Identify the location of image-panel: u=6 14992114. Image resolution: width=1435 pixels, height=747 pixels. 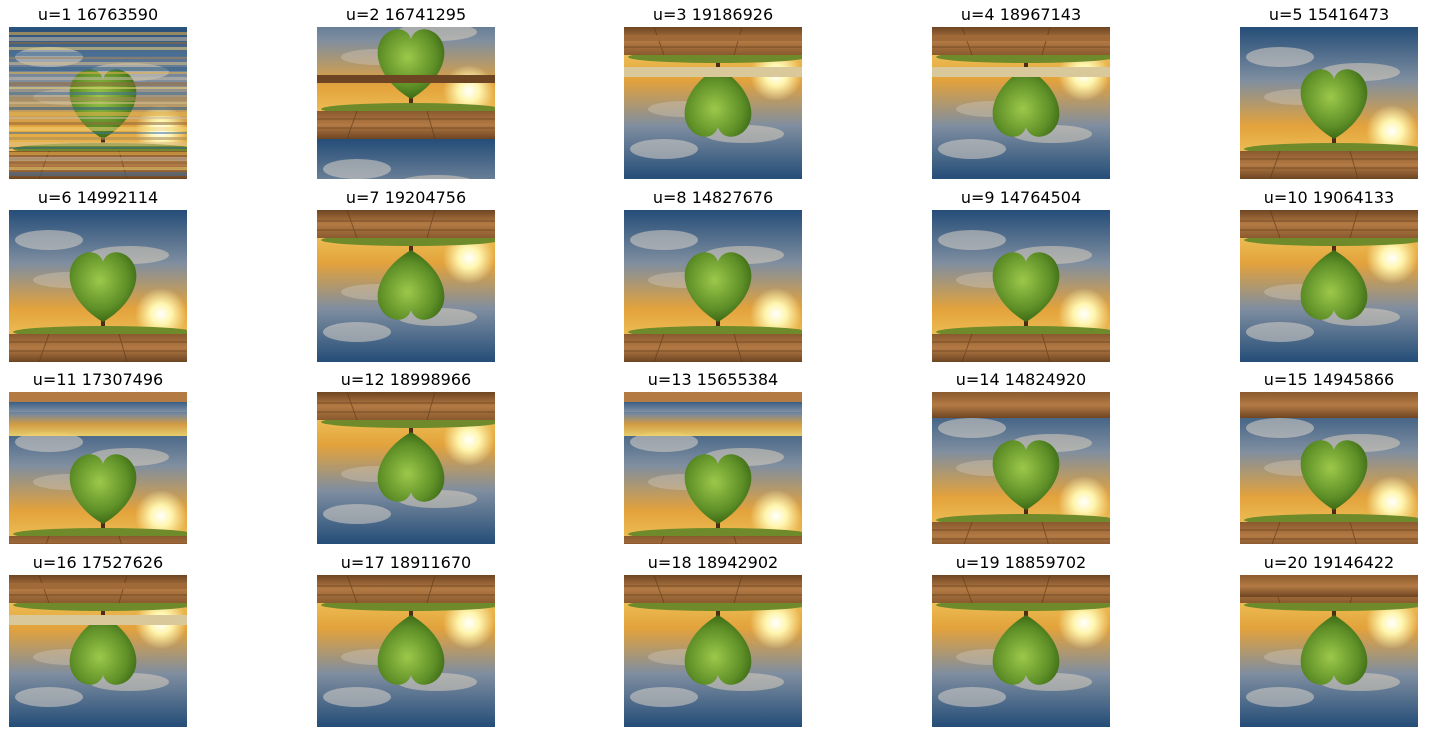
(98, 276).